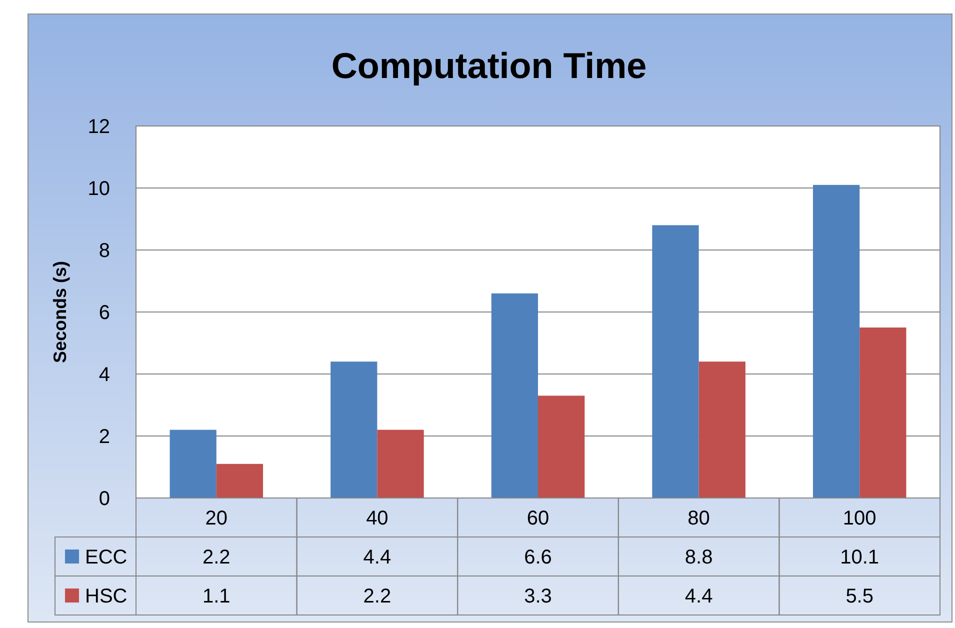  I want to click on x-tick-label: 100, so click(859, 519).